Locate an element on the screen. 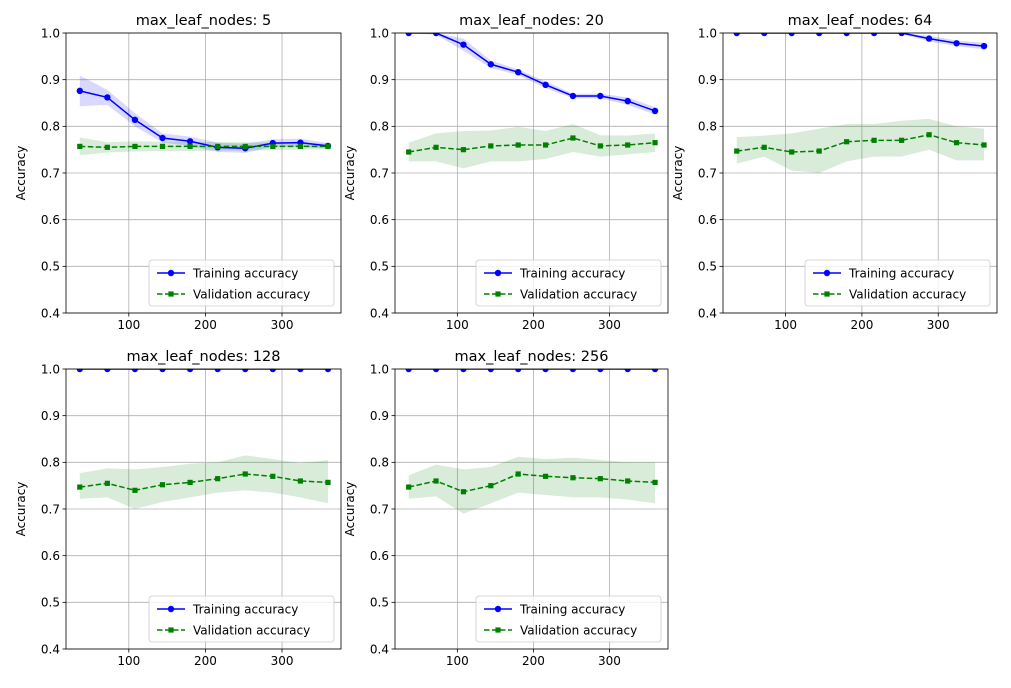 The width and height of the screenshot is (1011, 688). subplot-title: max_leaf_nodes: 5 is located at coordinates (204, 21).